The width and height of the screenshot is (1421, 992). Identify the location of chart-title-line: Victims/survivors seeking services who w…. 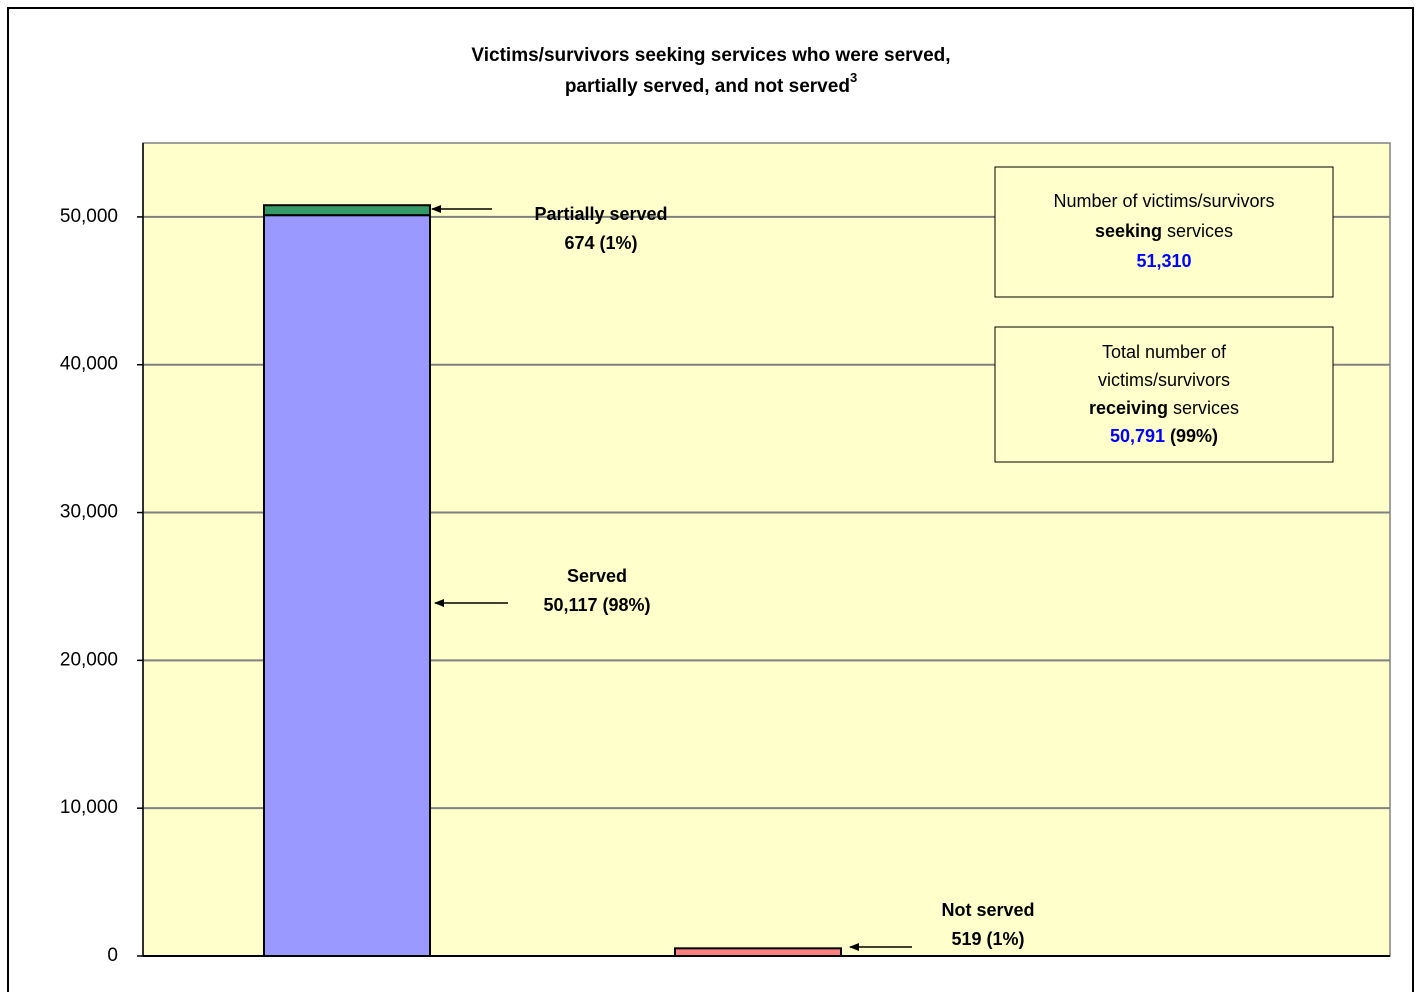
(710, 55).